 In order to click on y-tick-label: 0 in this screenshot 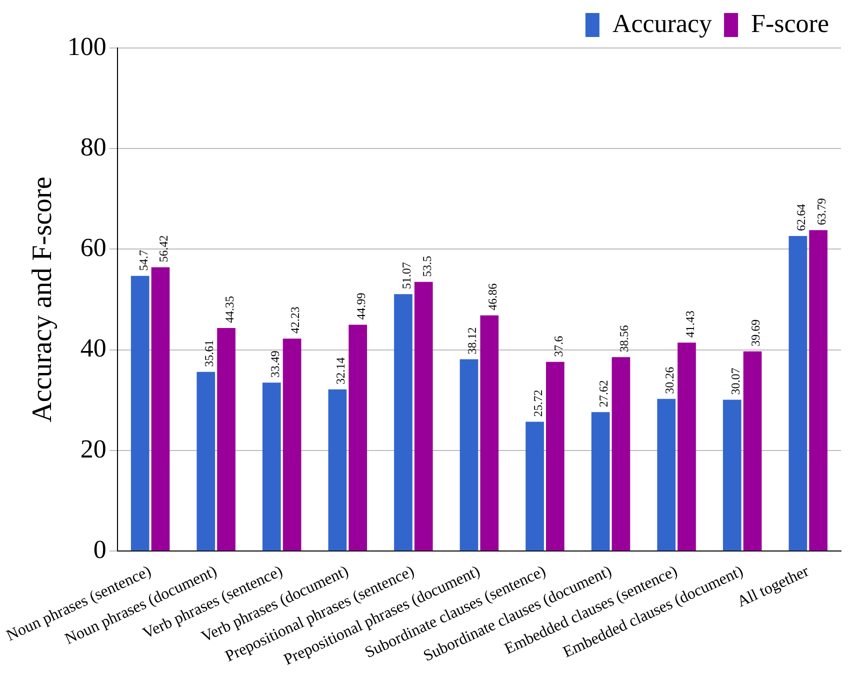, I will do `click(99, 549)`.